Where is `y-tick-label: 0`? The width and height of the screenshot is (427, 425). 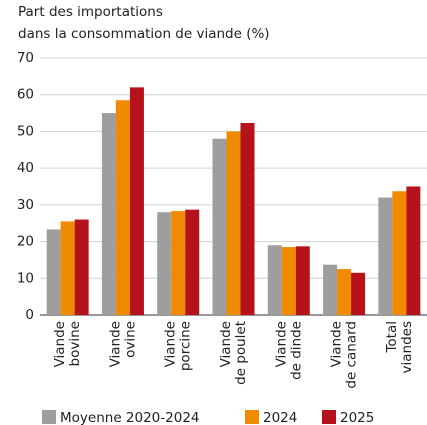
y-tick-label: 0 is located at coordinates (29, 315).